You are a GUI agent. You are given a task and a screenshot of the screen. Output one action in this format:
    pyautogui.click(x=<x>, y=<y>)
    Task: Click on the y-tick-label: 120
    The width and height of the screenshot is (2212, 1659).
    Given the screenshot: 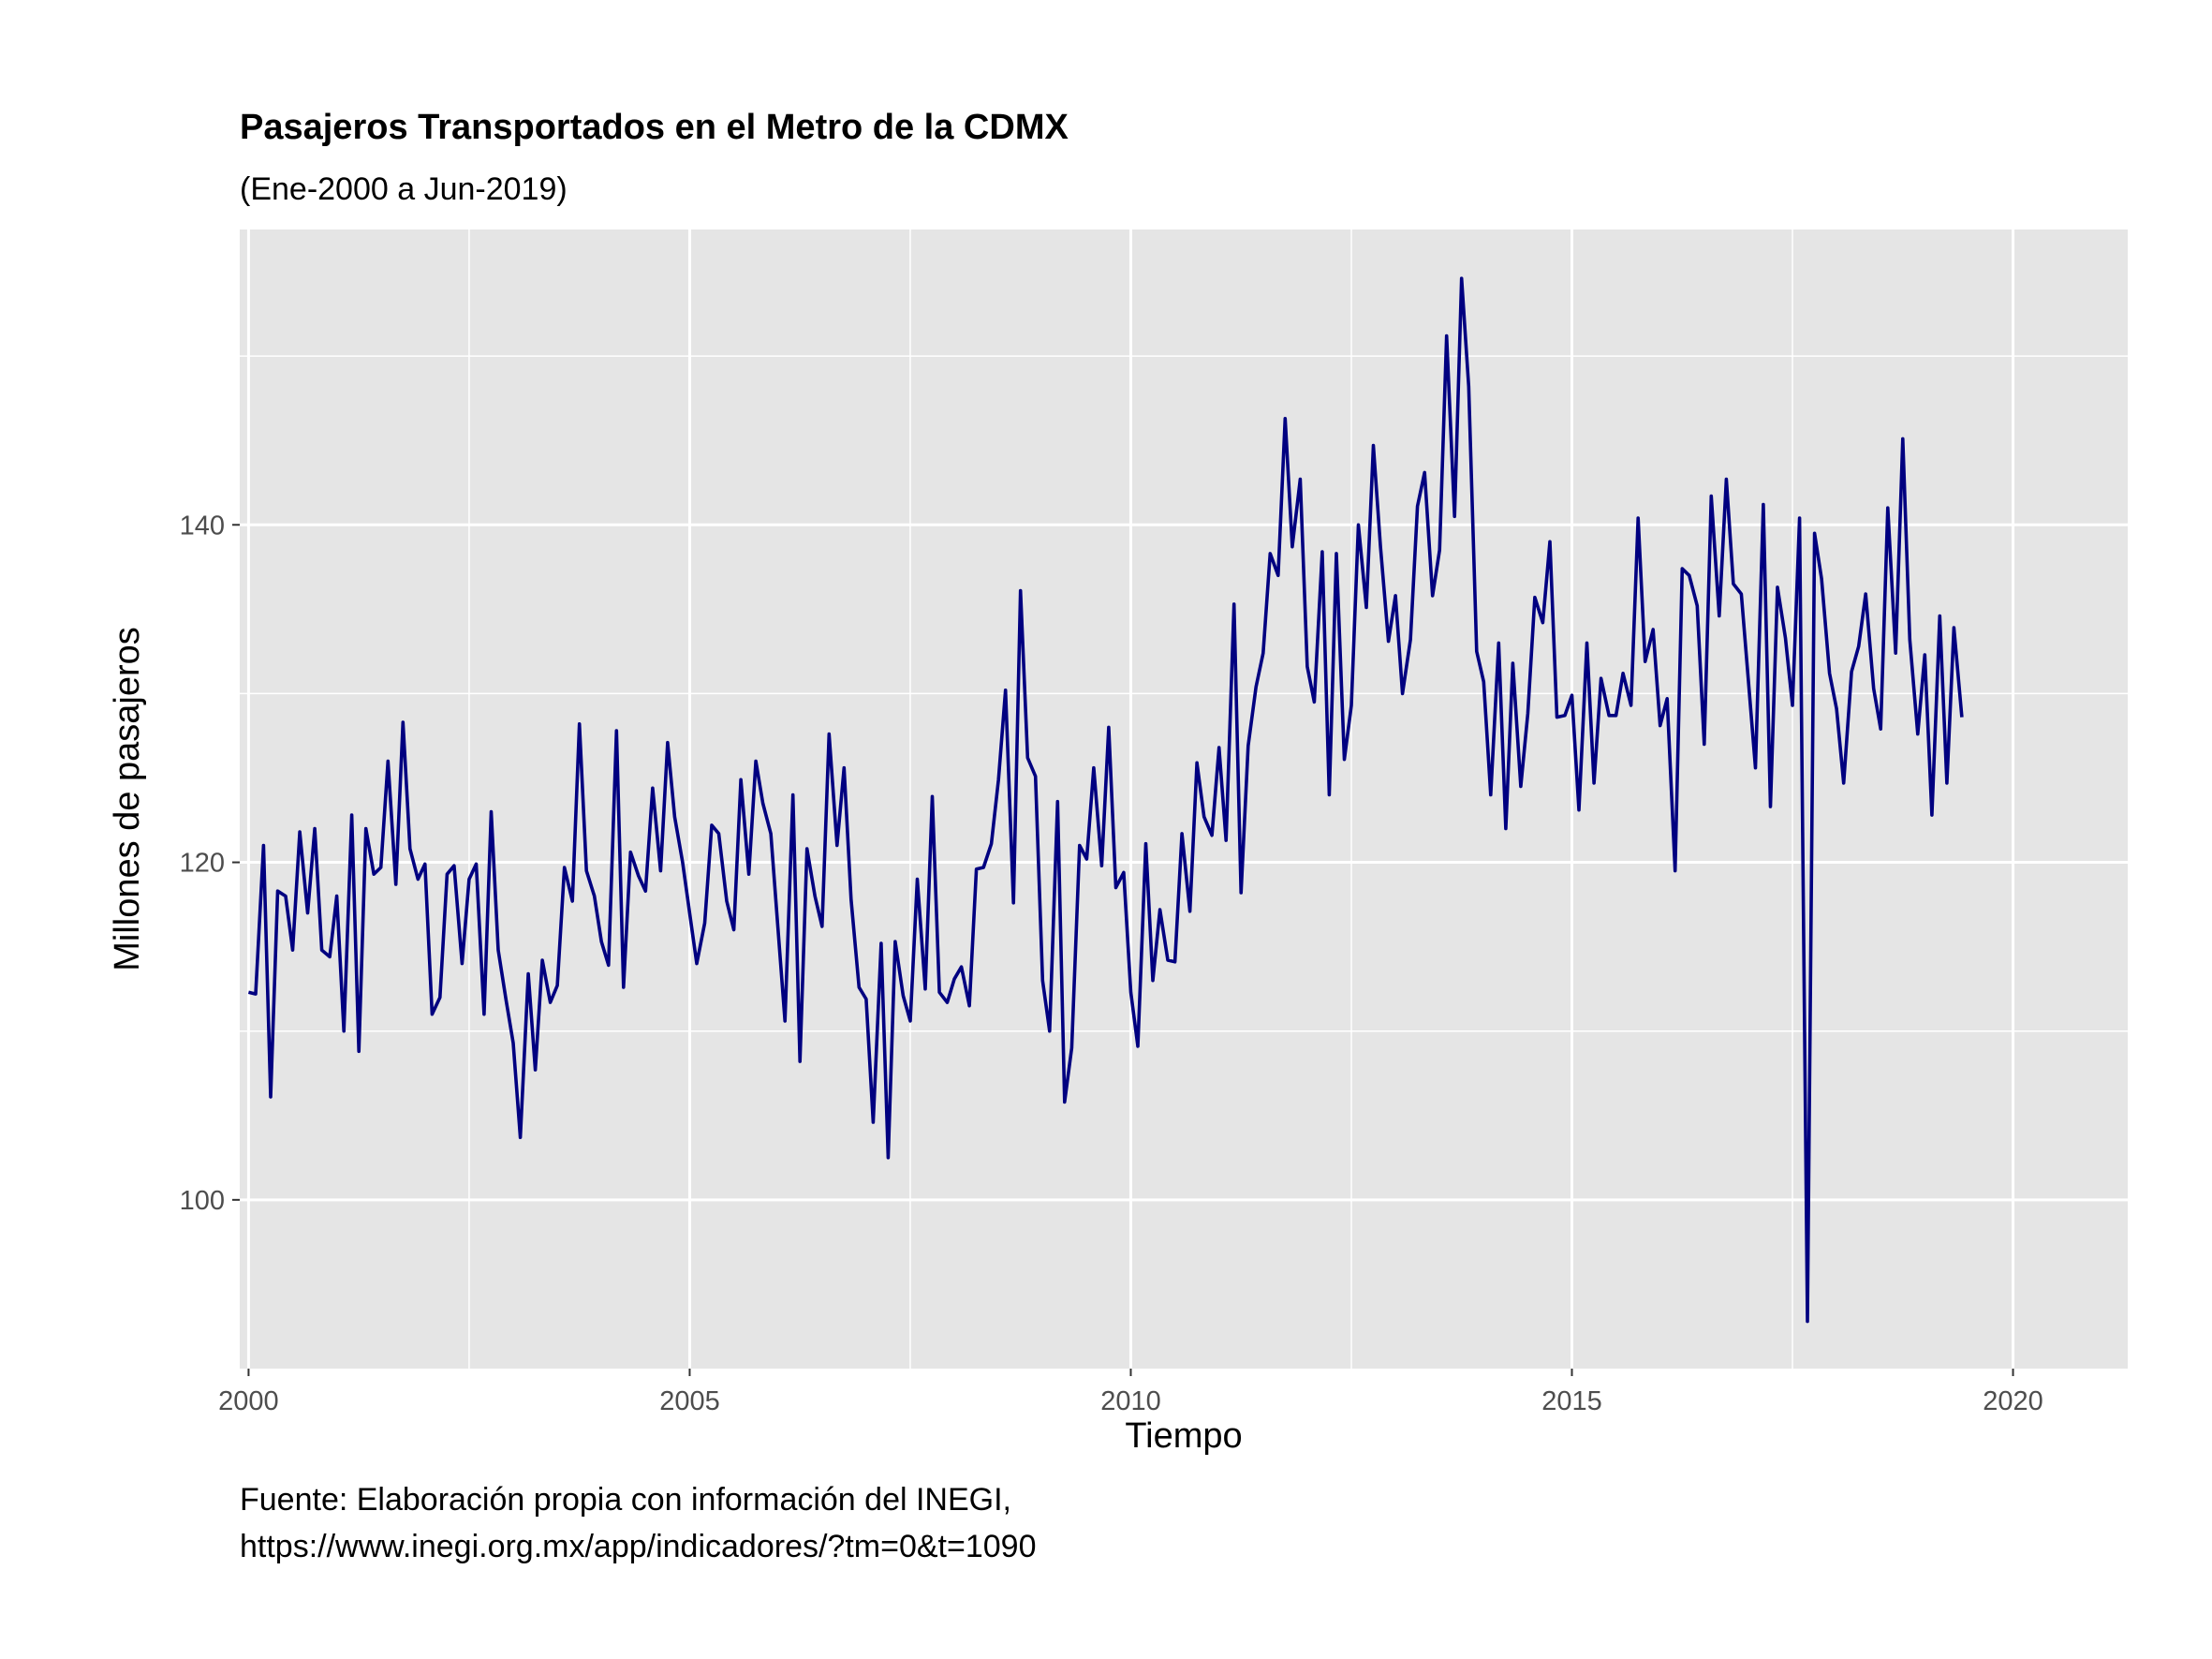 What is the action you would take?
    pyautogui.click(x=203, y=864)
    